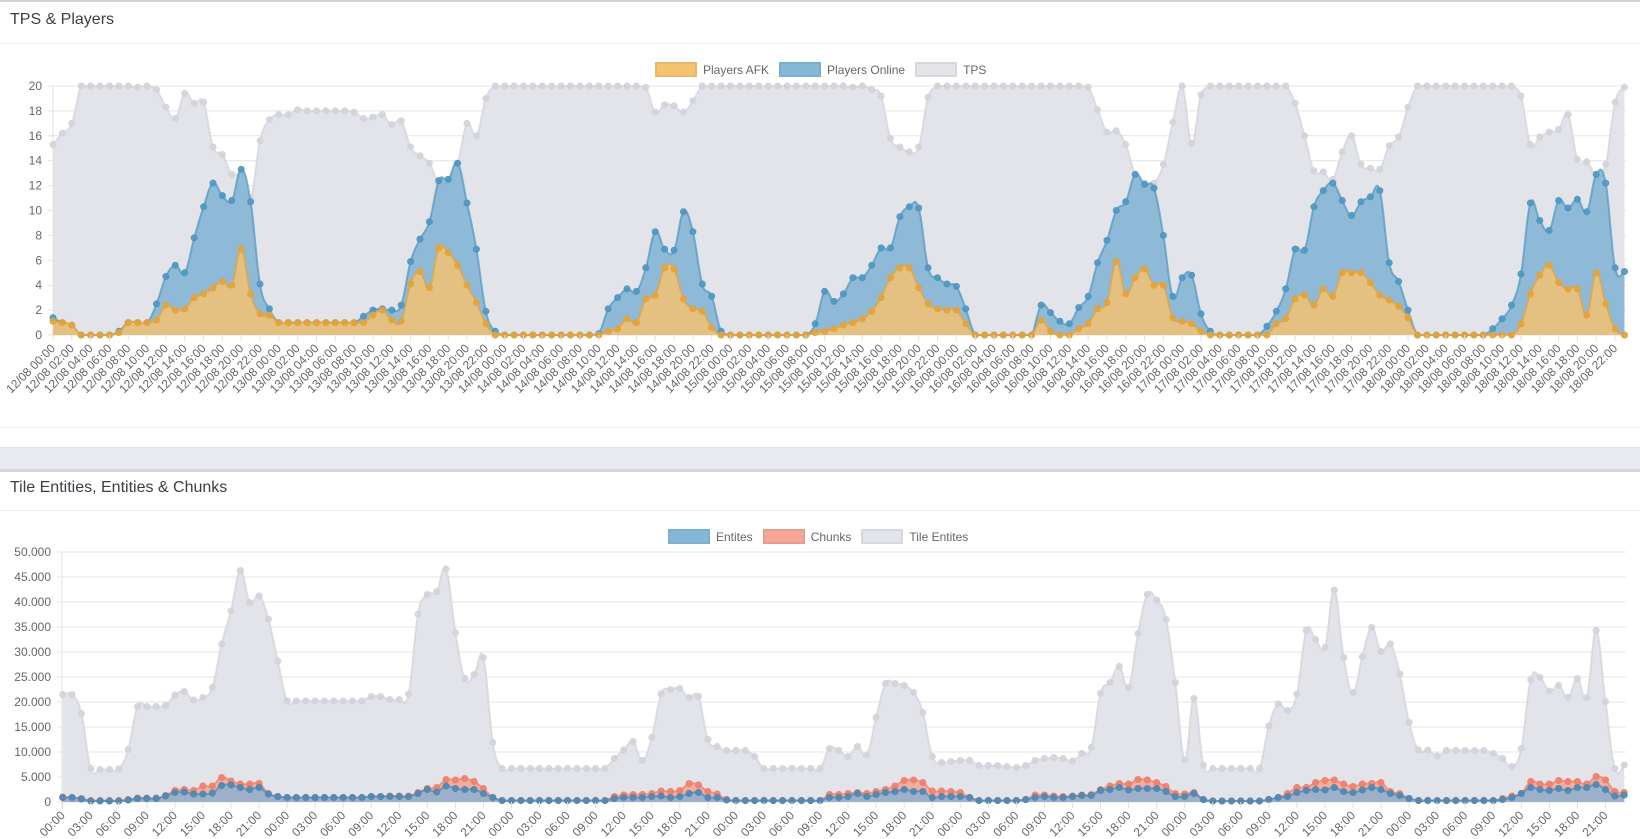 This screenshot has height=839, width=1640. Describe the element at coordinates (806, 536) in the screenshot. I see `legend-item-chunks: Chunks` at that location.